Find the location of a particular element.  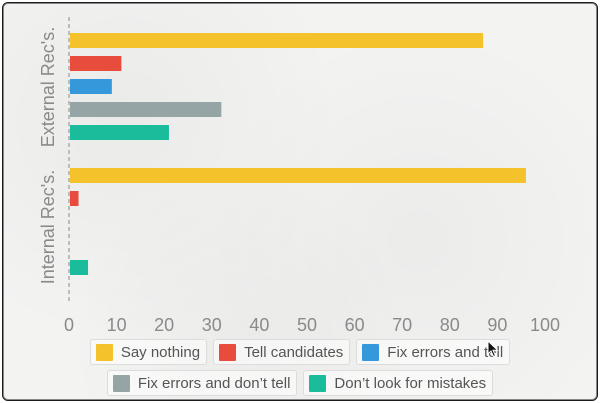

legend-item: Tell candidates is located at coordinates (282, 352).